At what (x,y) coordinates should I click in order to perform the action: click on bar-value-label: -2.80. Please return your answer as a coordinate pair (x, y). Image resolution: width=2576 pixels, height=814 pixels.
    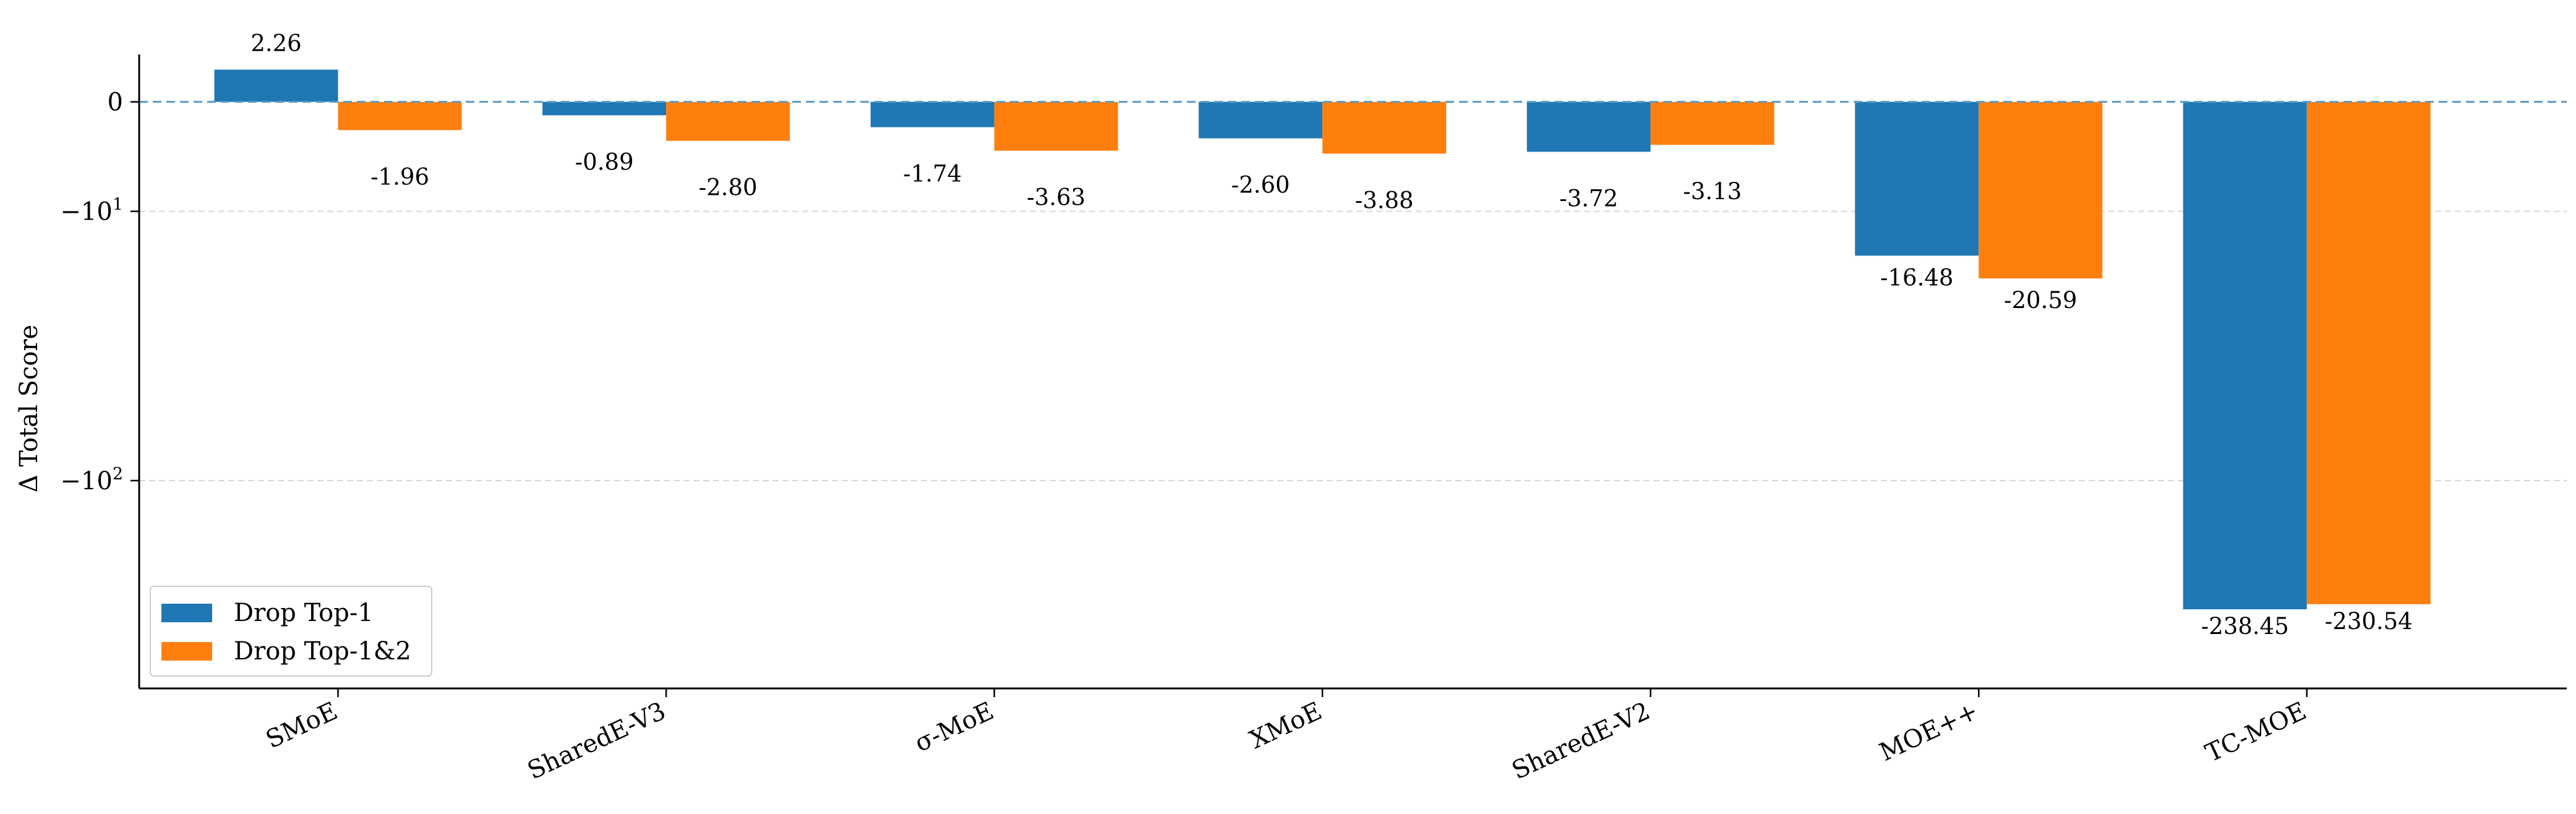
    Looking at the image, I should click on (728, 187).